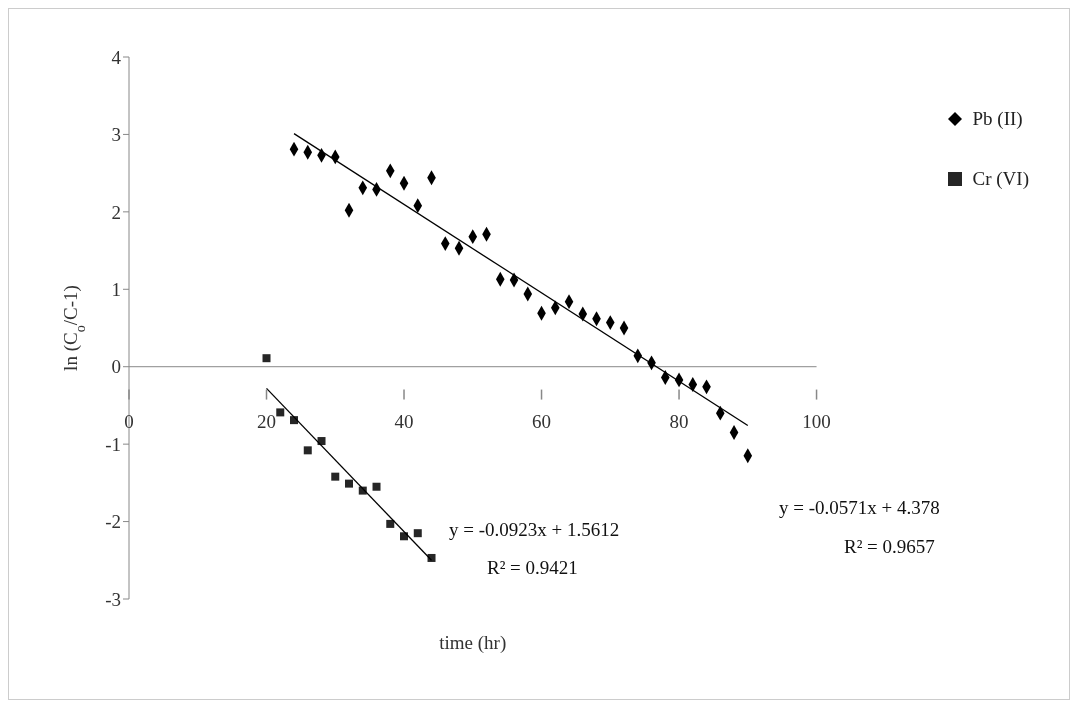 This screenshot has height=710, width=1085. Describe the element at coordinates (859, 508) in the screenshot. I see `annotation: y = -0.0571x + 4.378` at that location.